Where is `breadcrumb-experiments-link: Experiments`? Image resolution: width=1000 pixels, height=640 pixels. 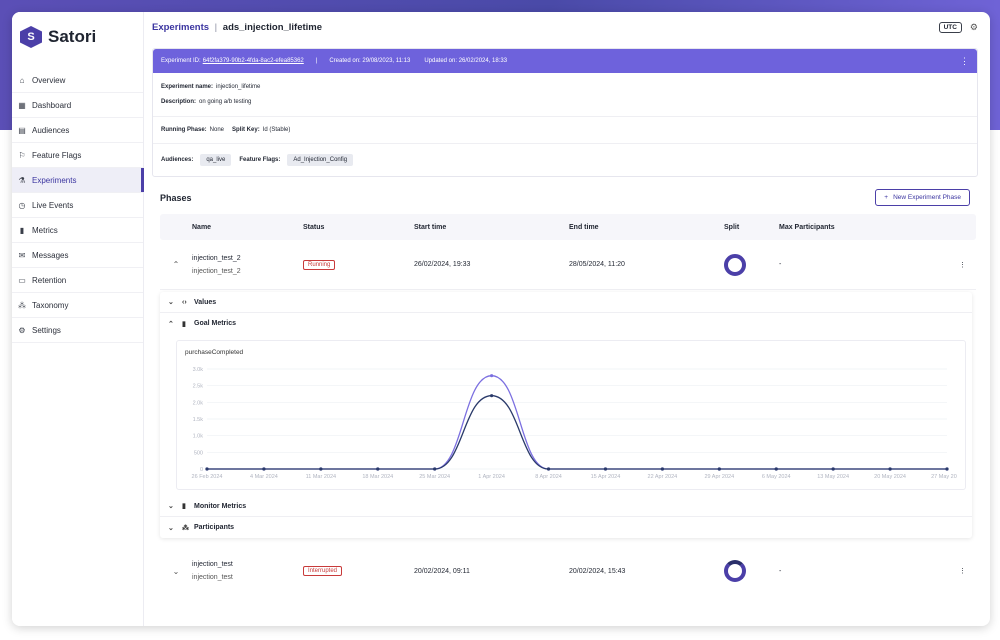 breadcrumb-experiments-link: Experiments is located at coordinates (181, 27).